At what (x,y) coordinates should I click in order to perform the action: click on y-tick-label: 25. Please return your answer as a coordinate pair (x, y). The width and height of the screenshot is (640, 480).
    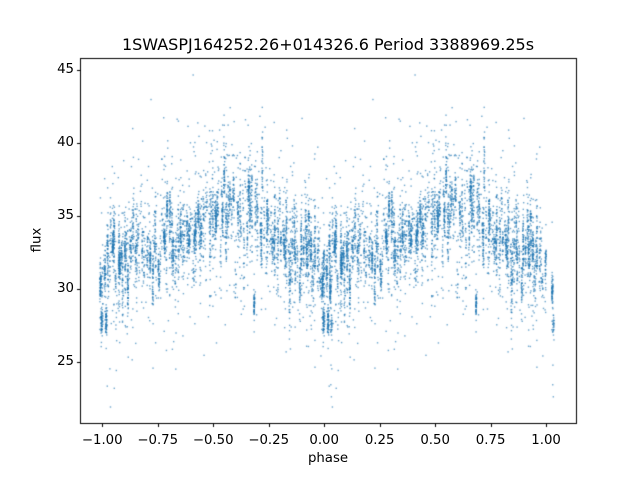
    Looking at the image, I should click on (65, 362).